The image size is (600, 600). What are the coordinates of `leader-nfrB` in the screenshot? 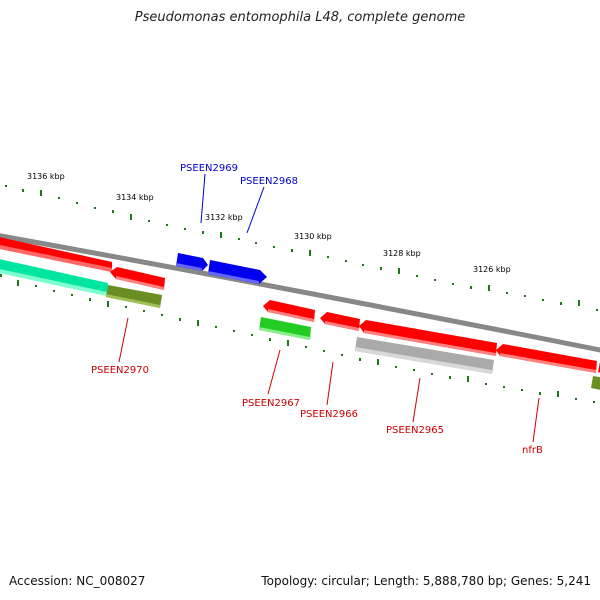 It's located at (536, 420).